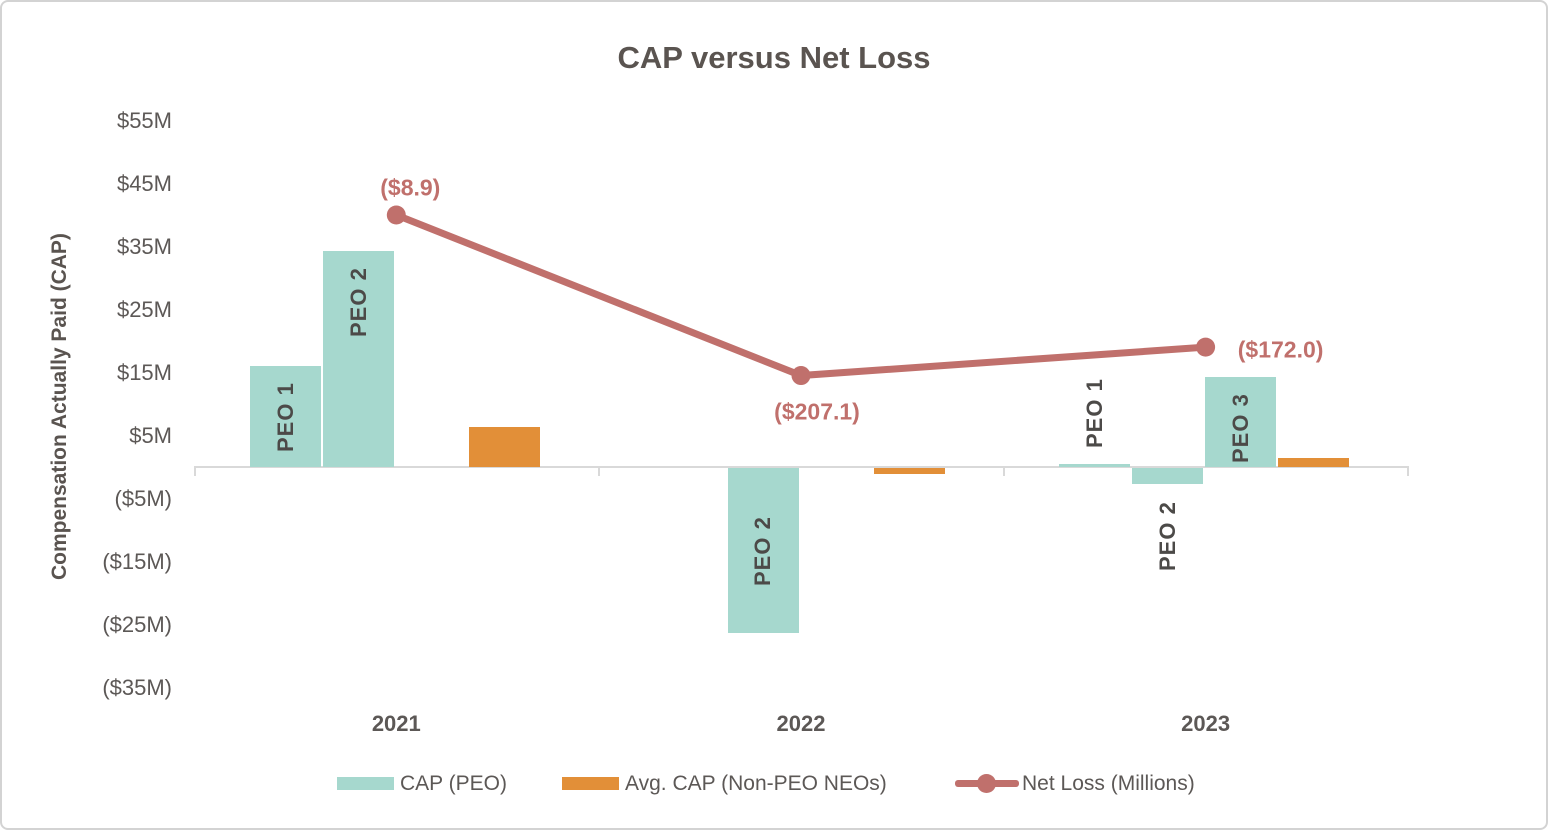 The width and height of the screenshot is (1548, 830). Describe the element at coordinates (817, 411) in the screenshot. I see `net-loss-data-label: ($207.1)` at that location.